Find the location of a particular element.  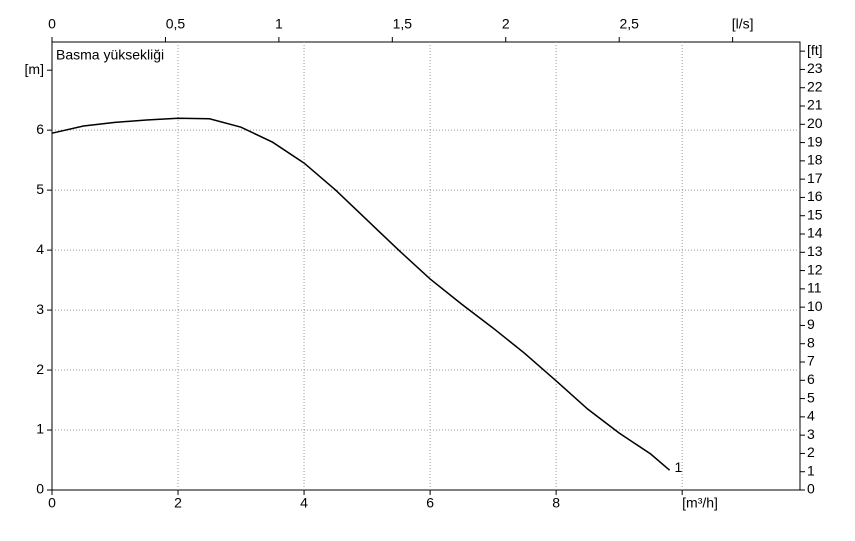

y2-tick-label: 6 is located at coordinates (811, 379).